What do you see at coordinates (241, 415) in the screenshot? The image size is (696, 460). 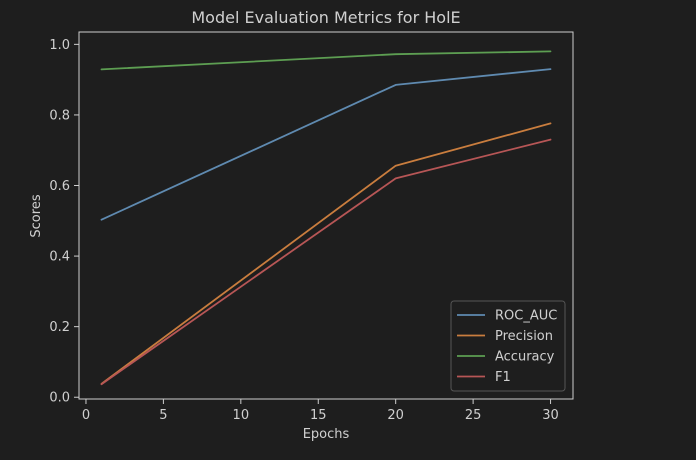 I see `x-tick-label: 10` at bounding box center [241, 415].